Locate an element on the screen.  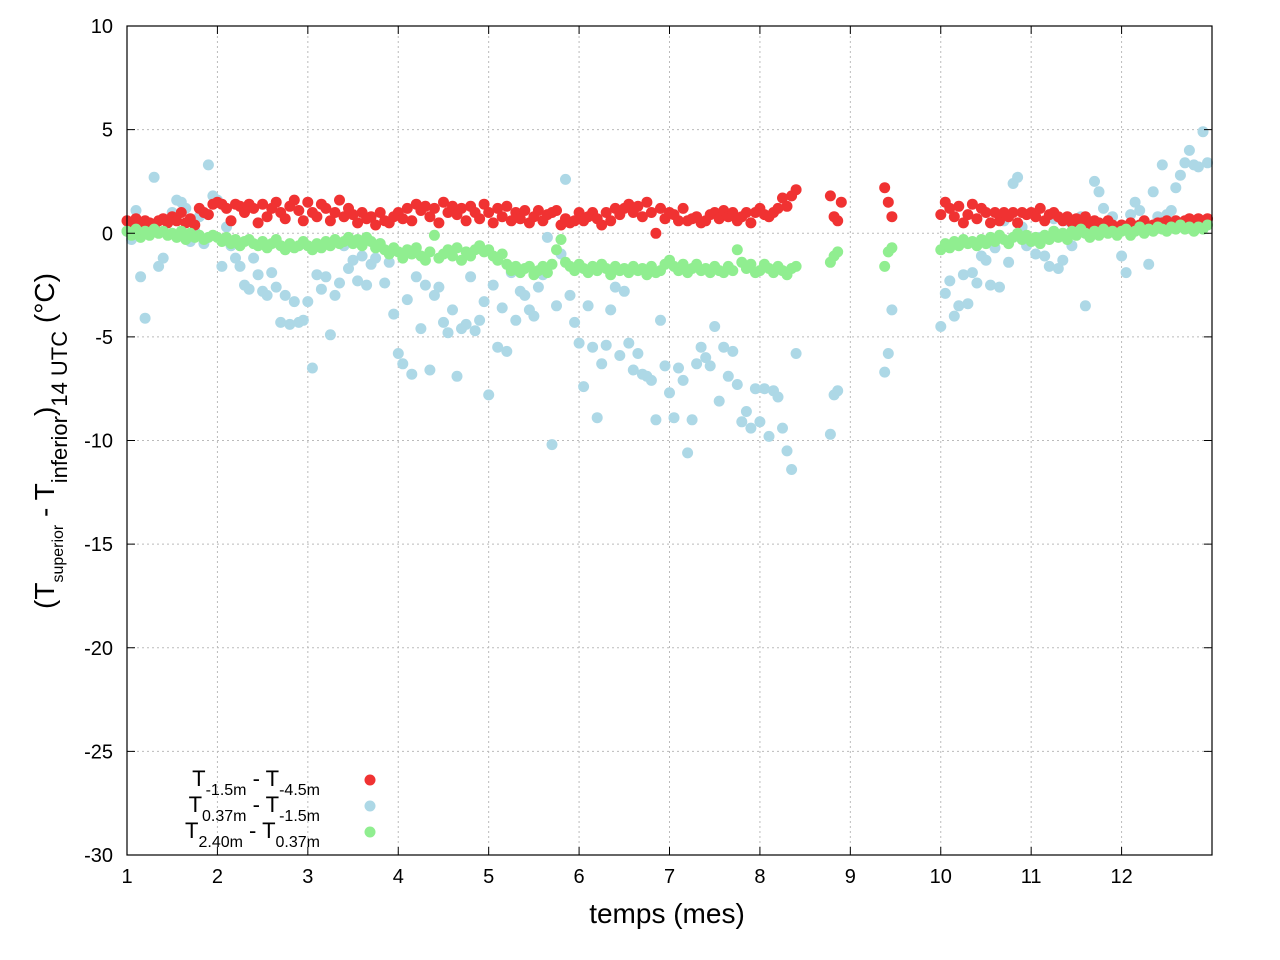
y-tick-label: -20 is located at coordinates (98, 649).